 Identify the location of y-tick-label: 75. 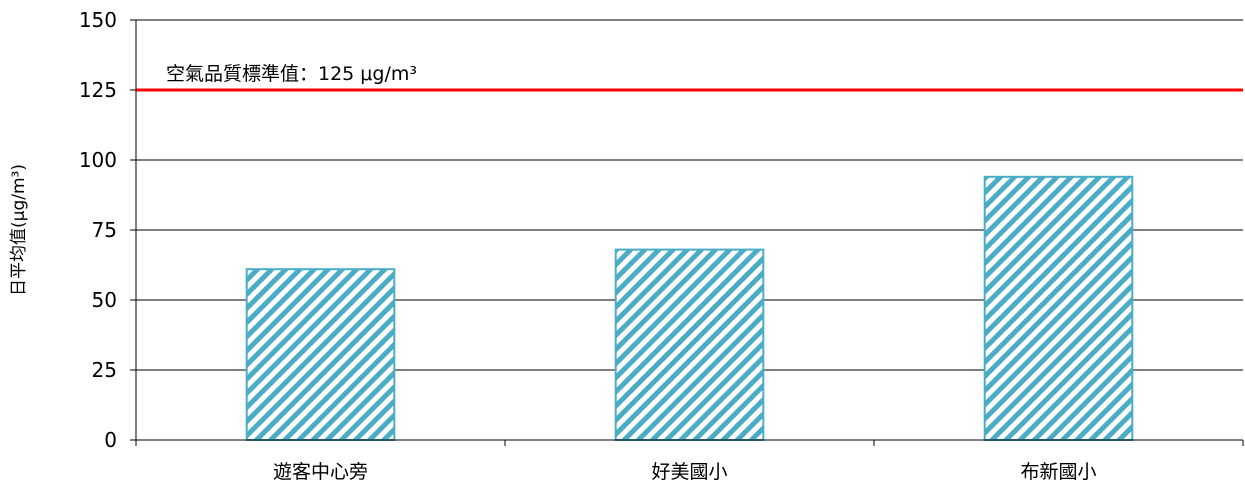
(104, 230).